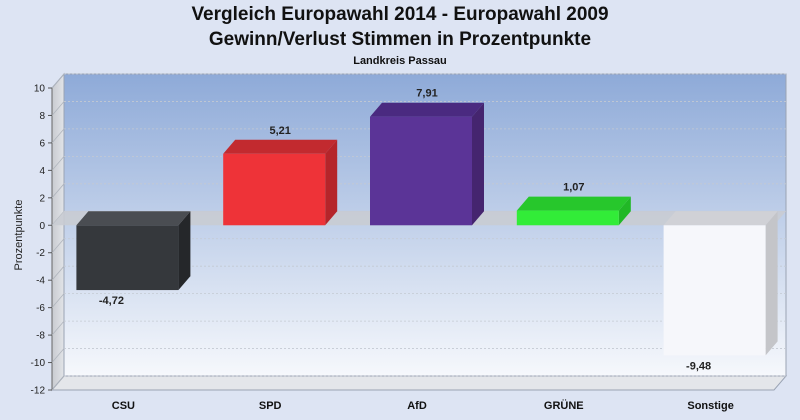  Describe the element at coordinates (19, 235) in the screenshot. I see `y-axis-label: Prozentpunkte` at that location.